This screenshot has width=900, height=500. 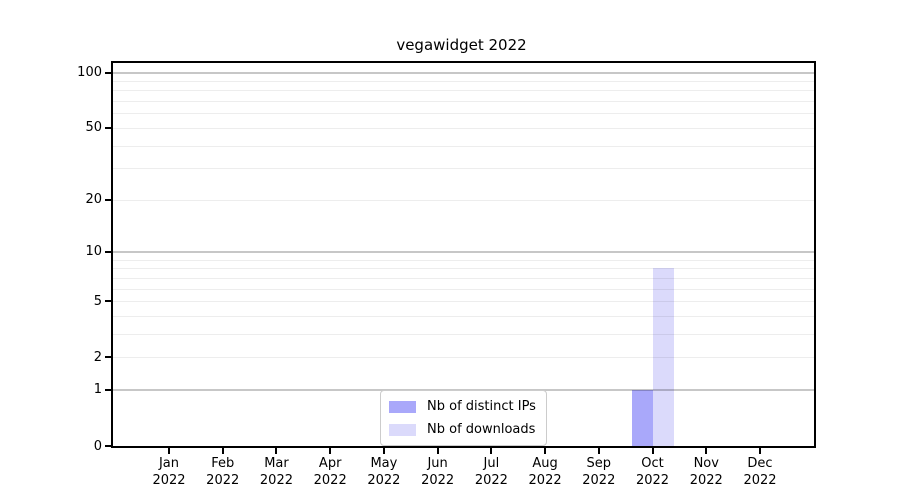 I want to click on legend-entry: Nb of distinct IPs, so click(x=462, y=406).